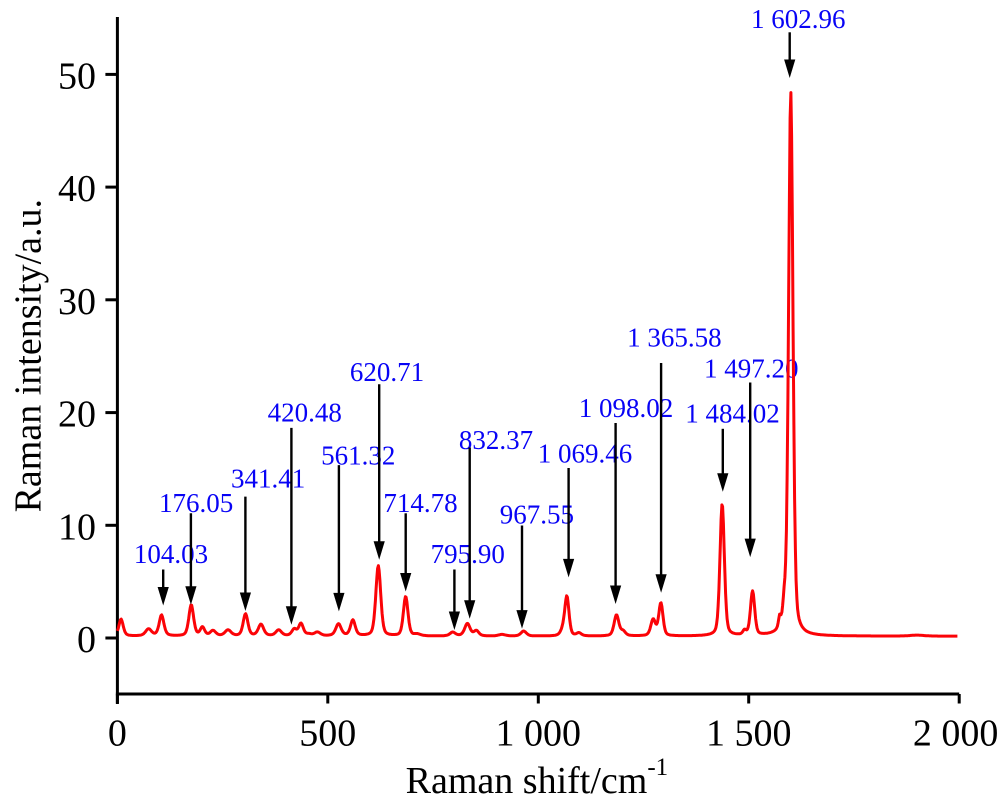 This screenshot has height=808, width=1000. I want to click on svg-text: 10, so click(77, 527).